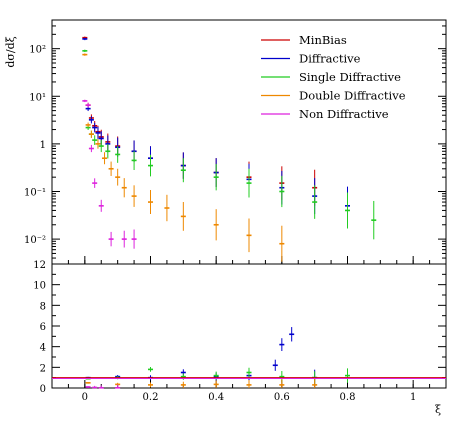  Describe the element at coordinates (10, 51) in the screenshot. I see `y-axis-title: dσ/dξ` at that location.